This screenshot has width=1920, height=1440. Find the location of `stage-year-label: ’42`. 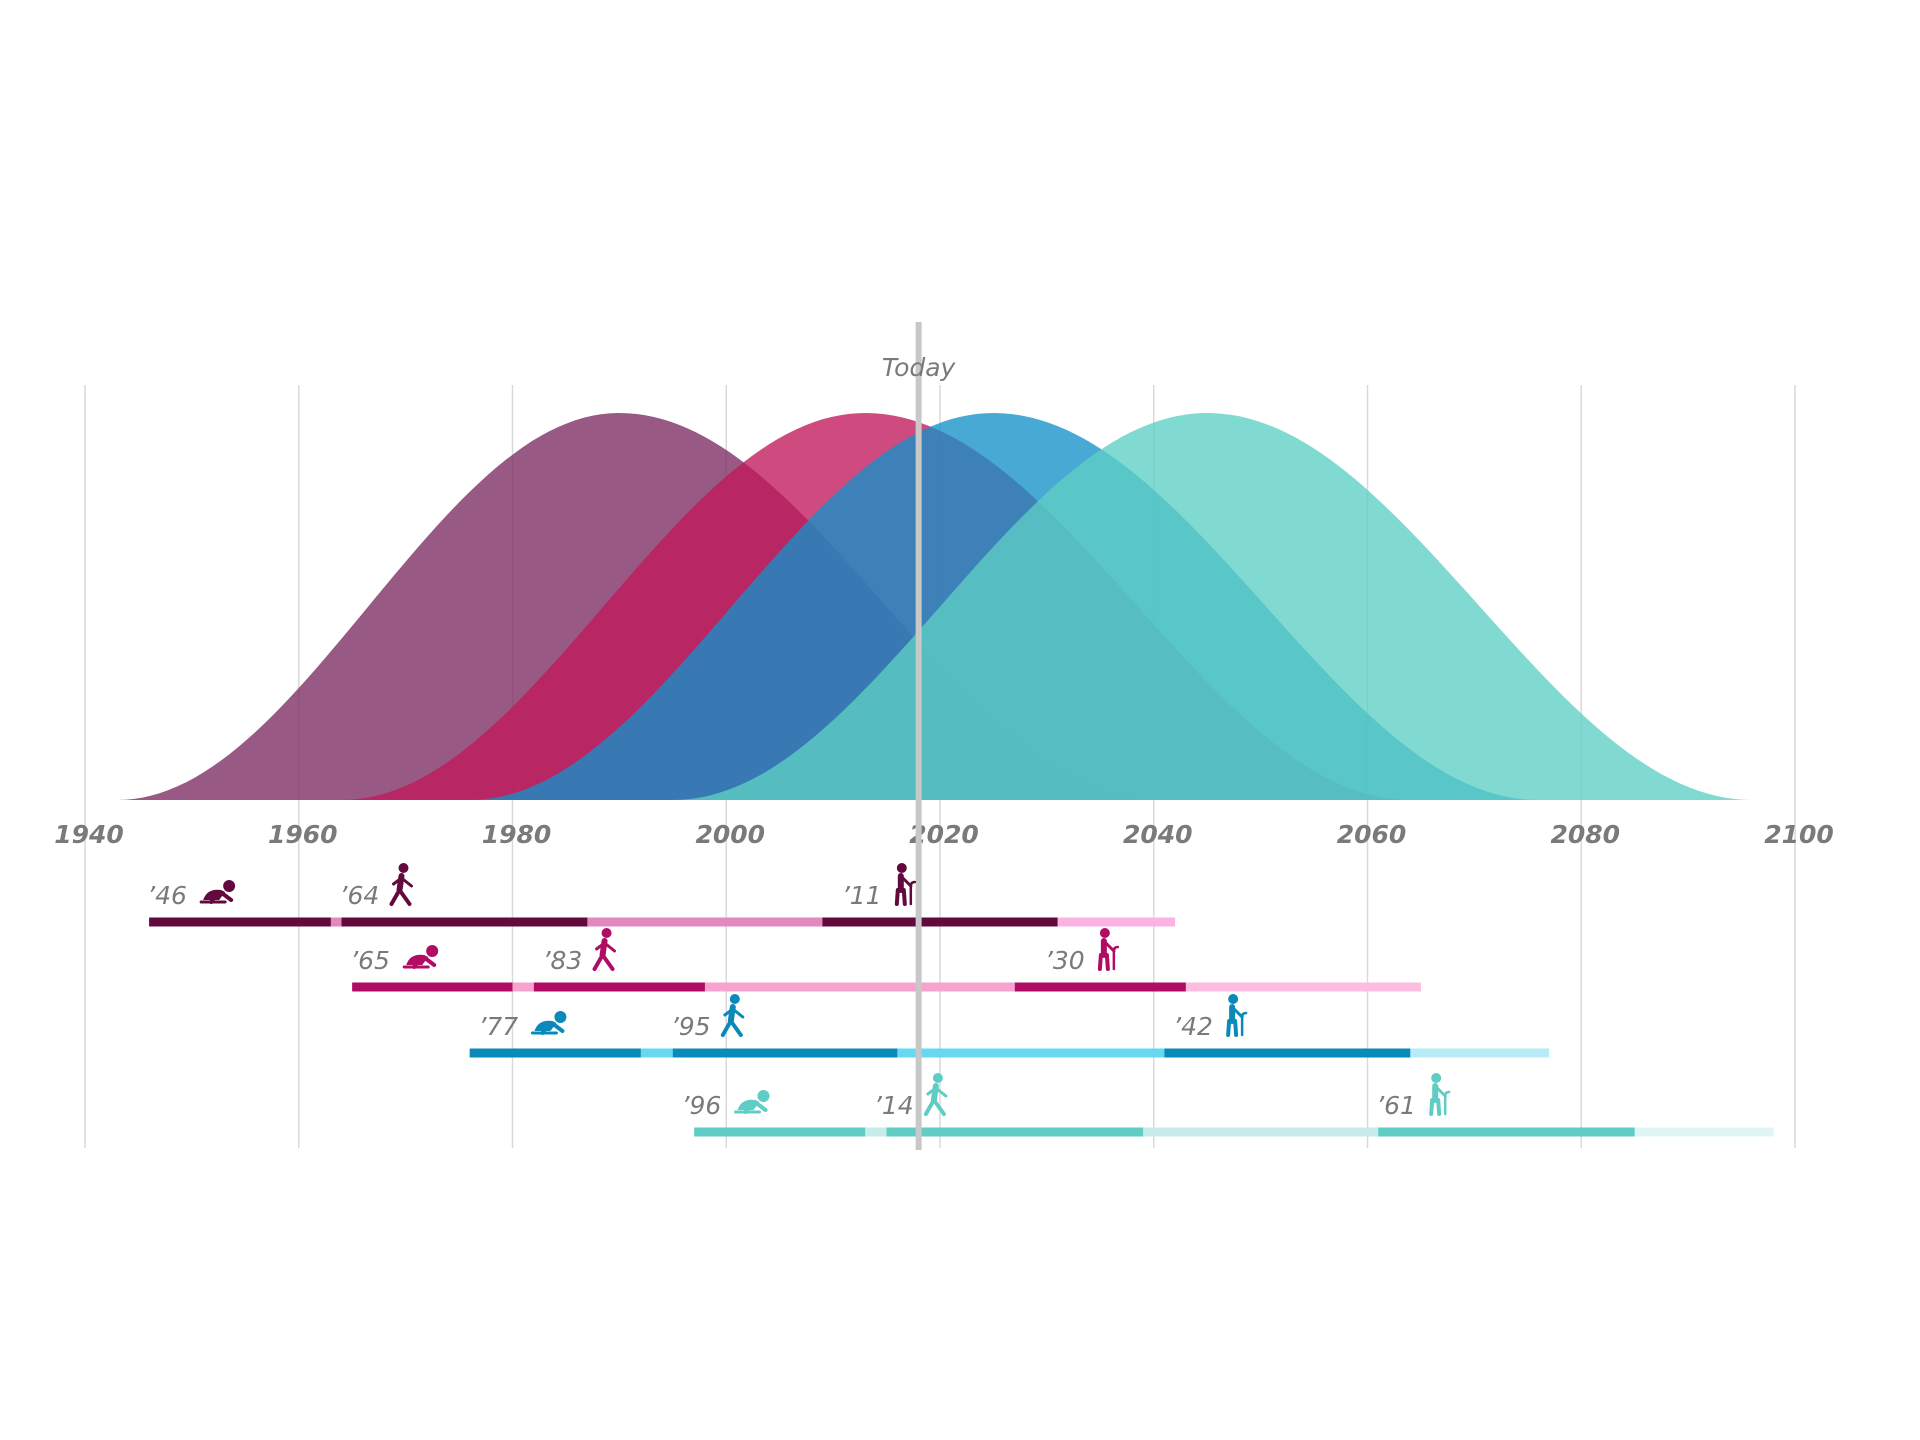

stage-year-label: ’42 is located at coordinates (1193, 1026).